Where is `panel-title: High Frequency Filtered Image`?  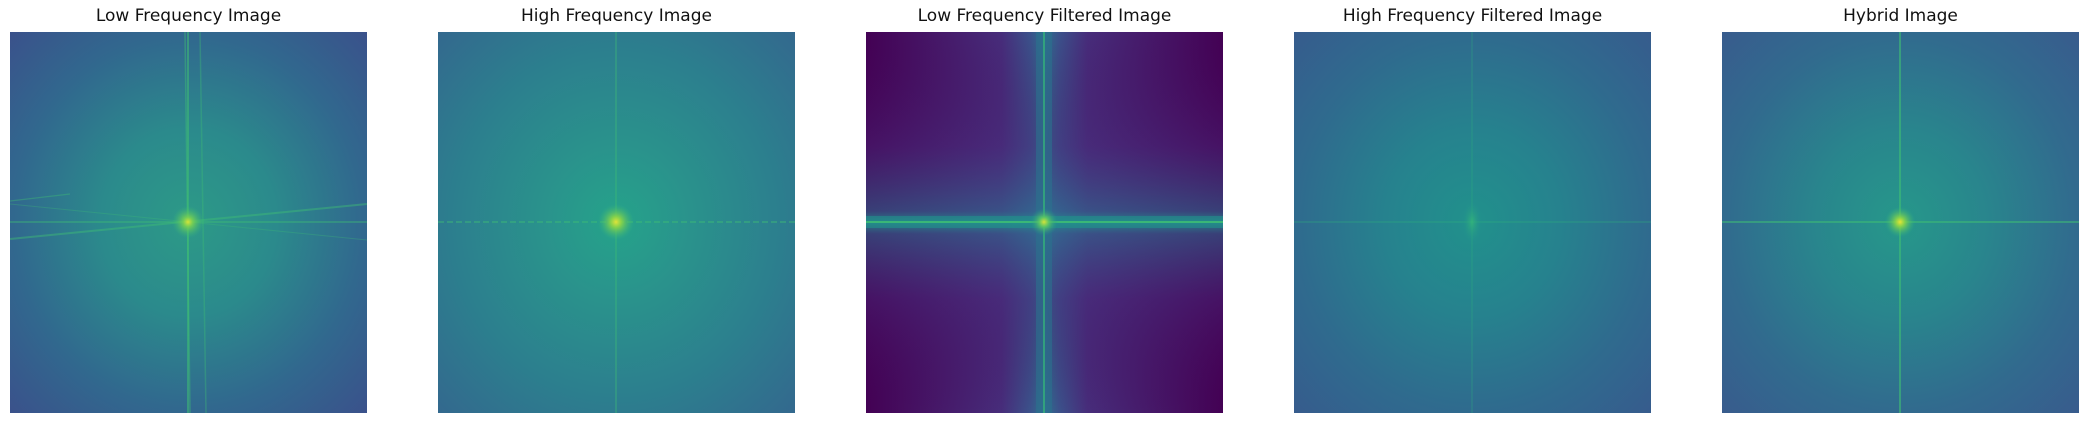
panel-title: High Frequency Filtered Image is located at coordinates (1472, 16).